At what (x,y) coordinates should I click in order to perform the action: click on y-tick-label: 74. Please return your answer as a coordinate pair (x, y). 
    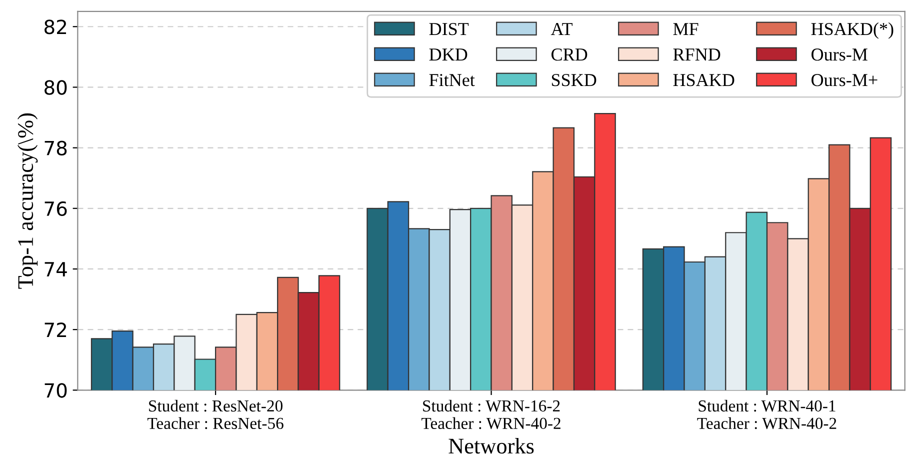
    Looking at the image, I should click on (55, 269).